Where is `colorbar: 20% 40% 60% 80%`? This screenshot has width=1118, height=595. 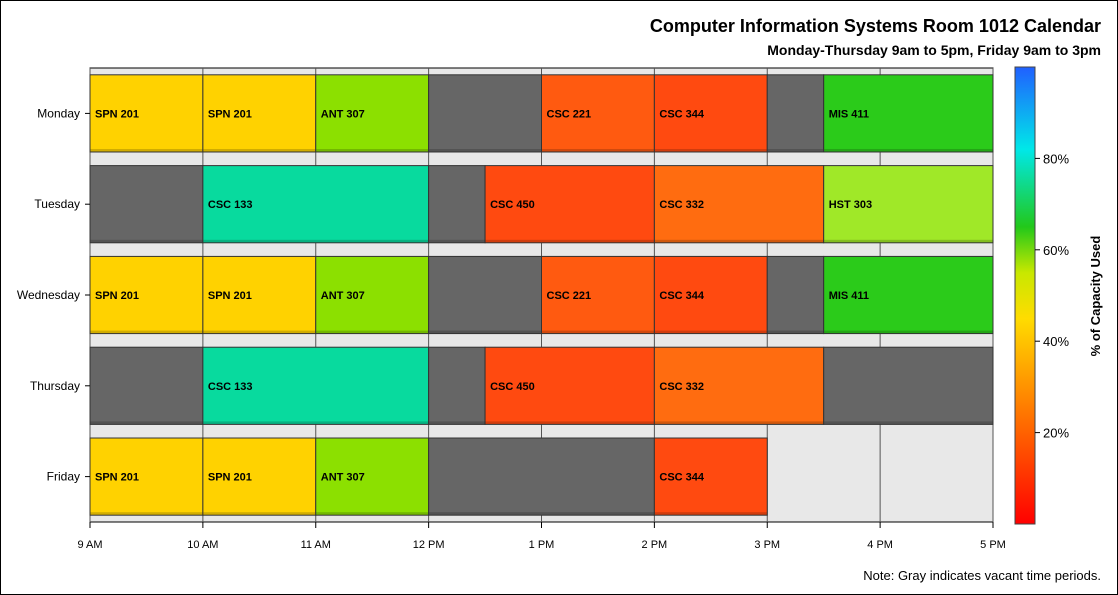 colorbar: 20% 40% 60% 80% is located at coordinates (1041, 295).